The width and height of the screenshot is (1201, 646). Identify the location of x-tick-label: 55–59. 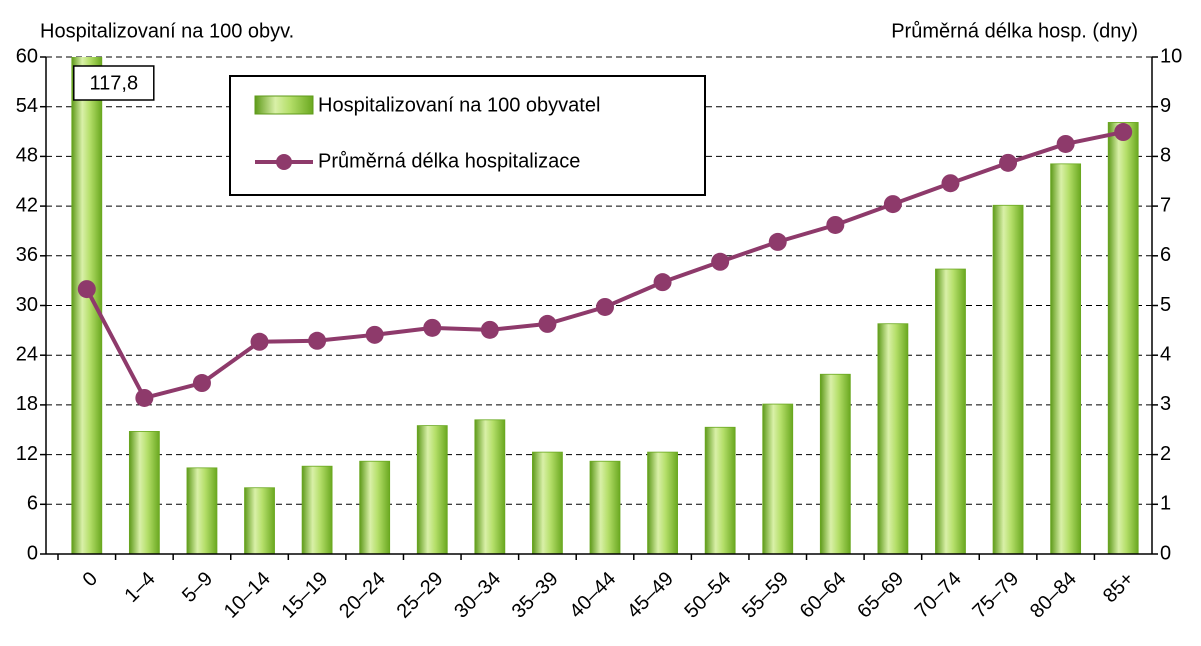
(765, 595).